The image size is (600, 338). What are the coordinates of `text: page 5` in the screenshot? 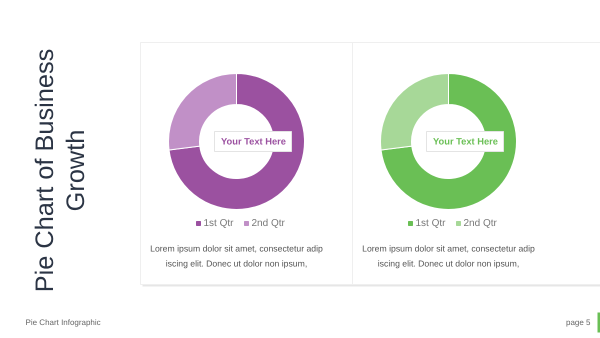 It's located at (579, 322).